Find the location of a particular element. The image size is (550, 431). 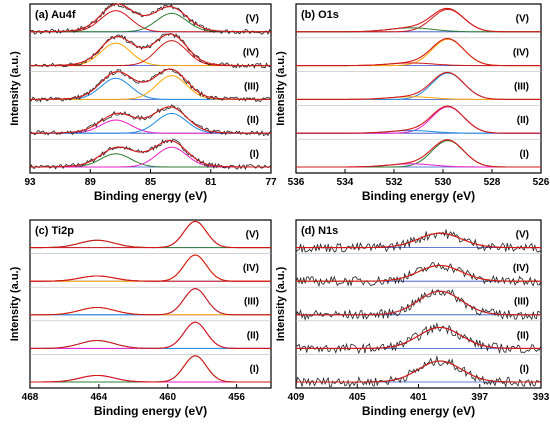

x-tick-label: 89 is located at coordinates (91, 182).